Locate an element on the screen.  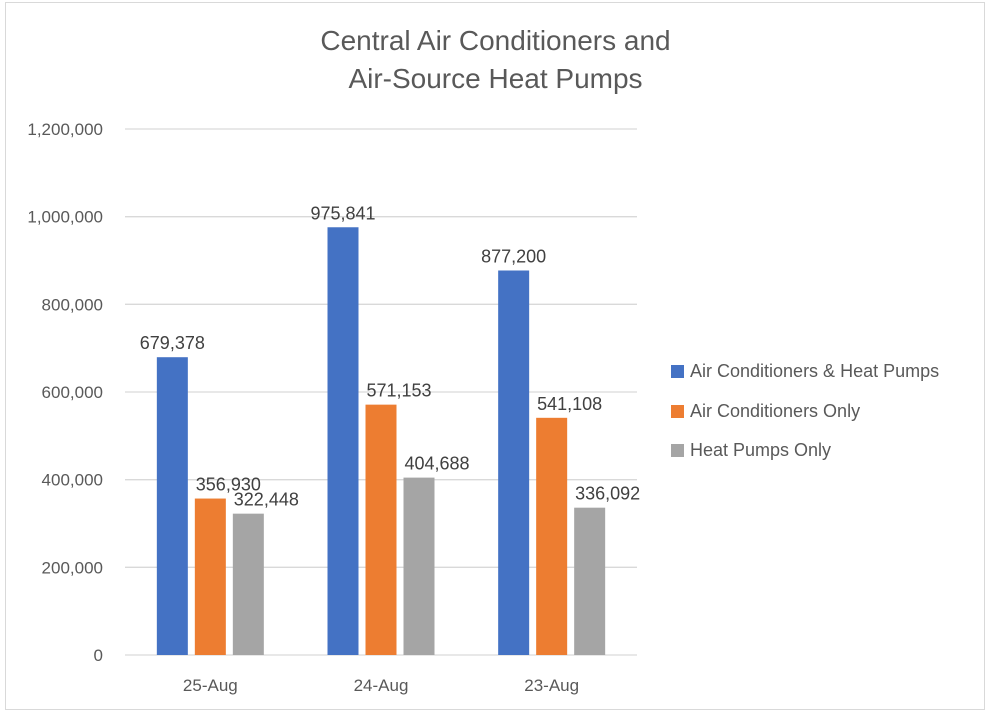
bar-air-conditioners-heat-pumps-24-aug is located at coordinates (343, 441).